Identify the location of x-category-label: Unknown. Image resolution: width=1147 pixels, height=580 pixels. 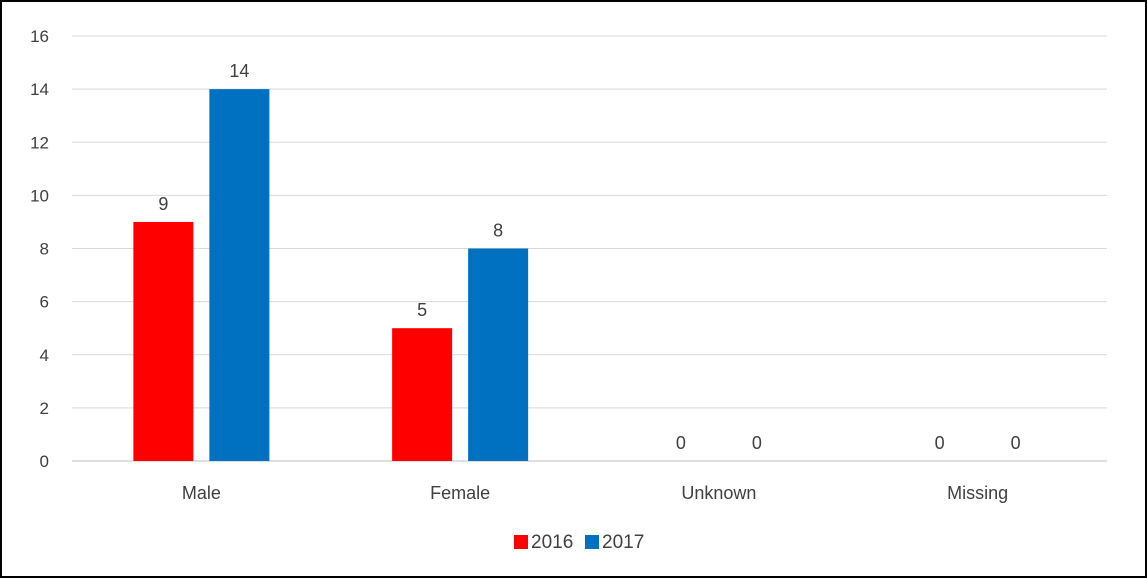
(718, 493).